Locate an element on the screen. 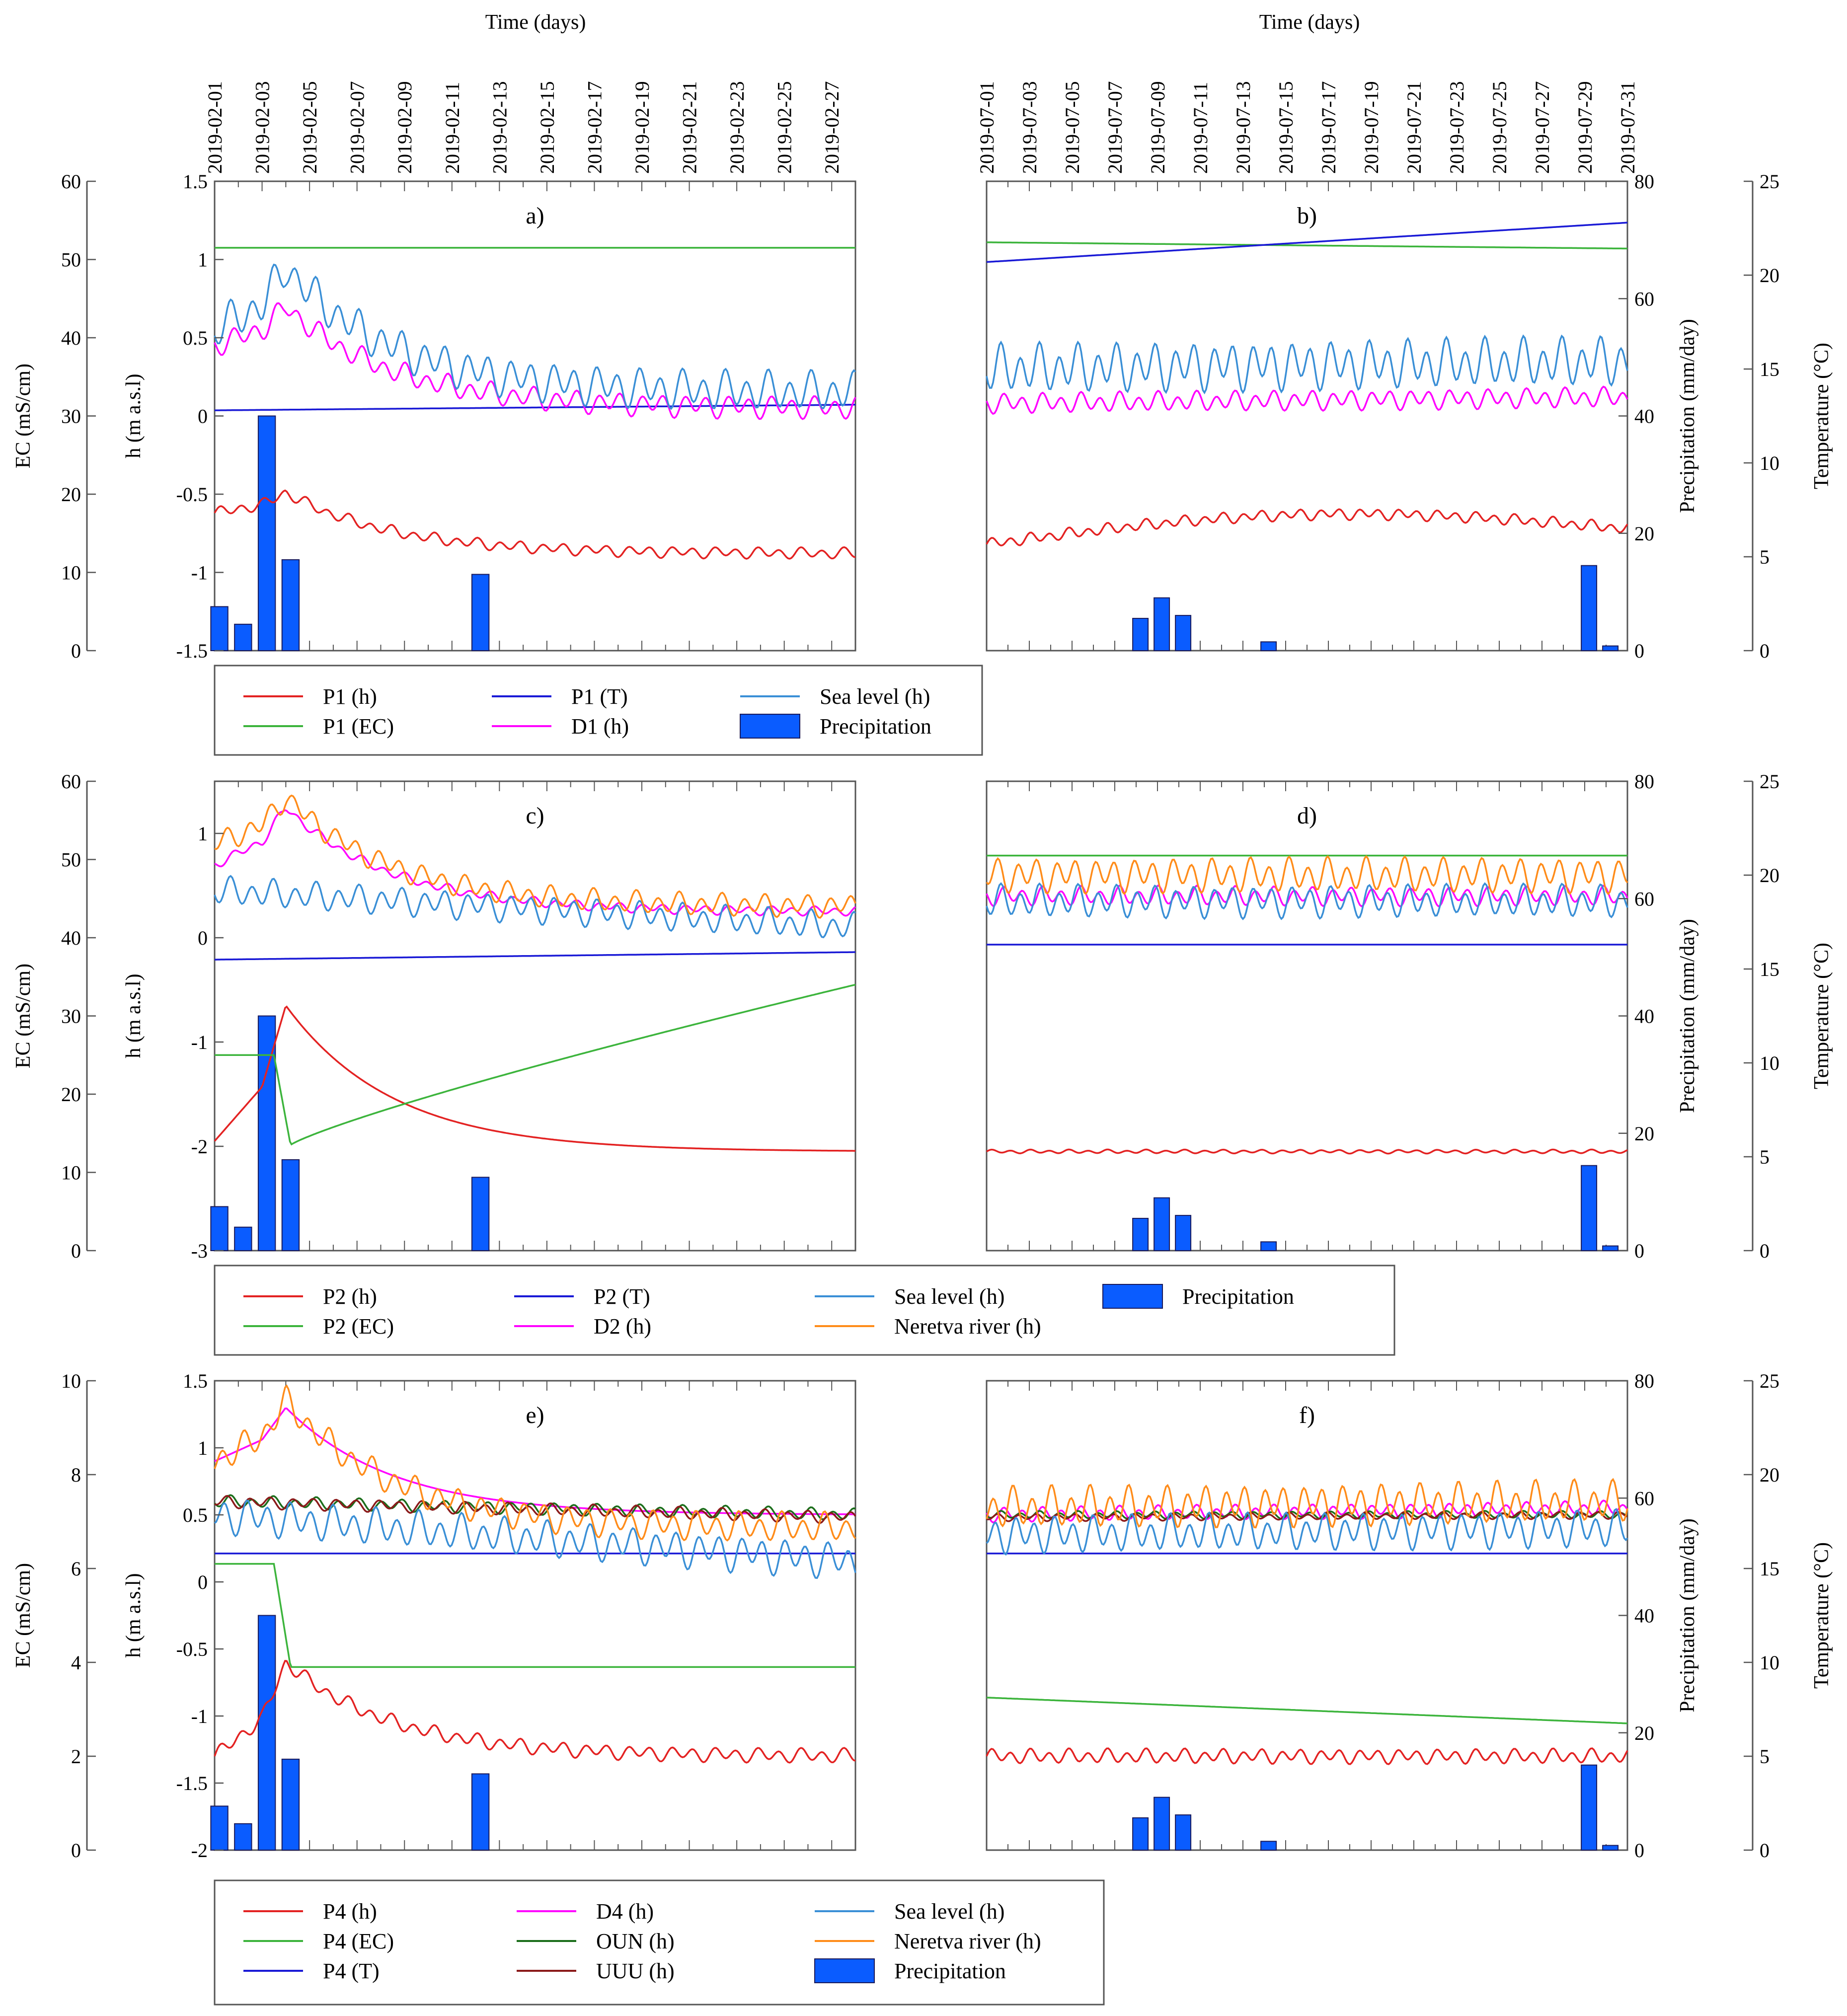 This screenshot has height=2016, width=1847. legend-label: P2 (T) is located at coordinates (622, 1296).